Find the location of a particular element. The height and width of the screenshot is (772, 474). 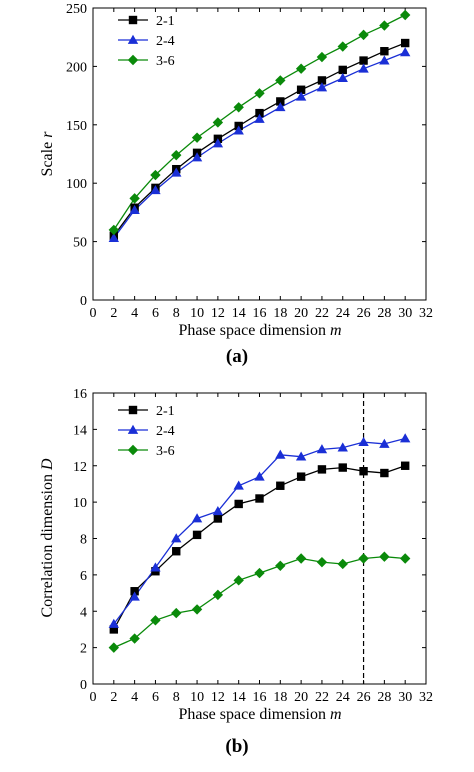

legend-label-3-6: 3-6 is located at coordinates (165, 451).